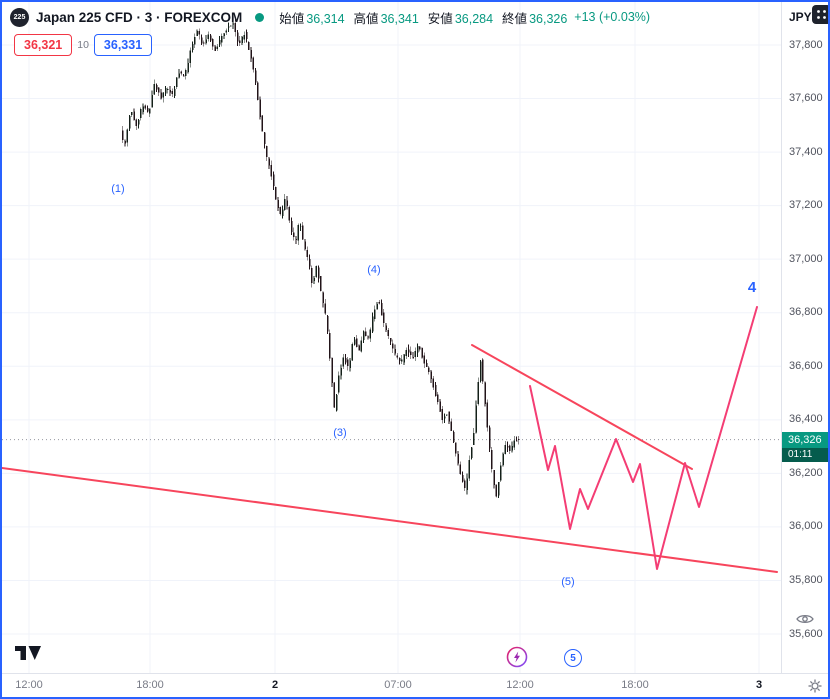 This screenshot has height=699, width=830. What do you see at coordinates (752, 287) in the screenshot?
I see `wave-label: 4` at bounding box center [752, 287].